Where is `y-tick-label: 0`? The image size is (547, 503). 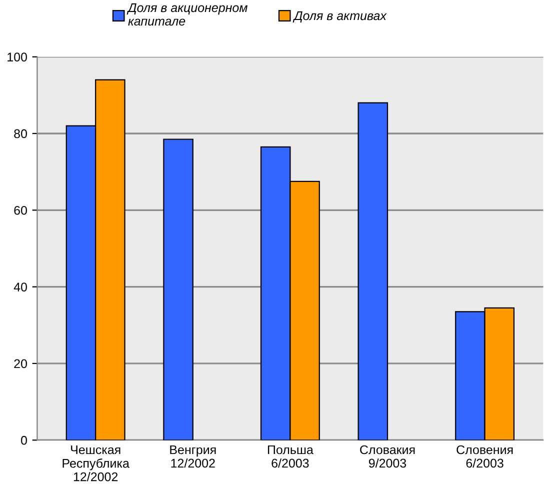 y-tick-label: 0 is located at coordinates (24, 440).